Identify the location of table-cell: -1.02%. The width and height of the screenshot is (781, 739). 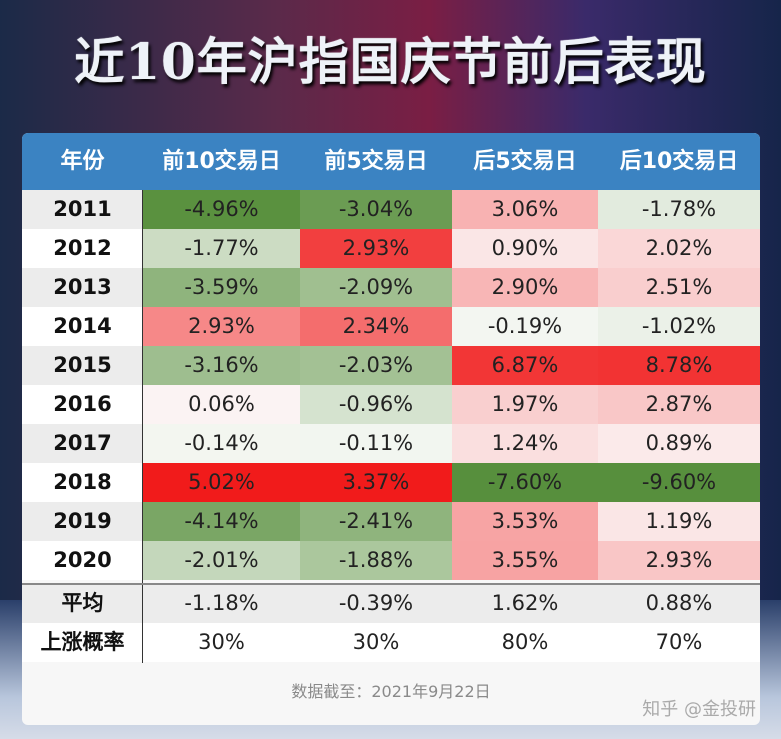
(679, 326).